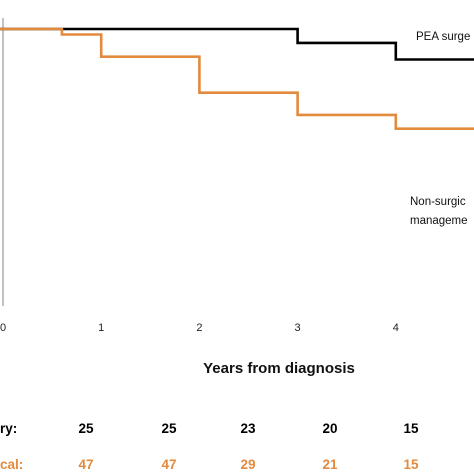  I want to click on x-tick-label: 2, so click(199, 328).